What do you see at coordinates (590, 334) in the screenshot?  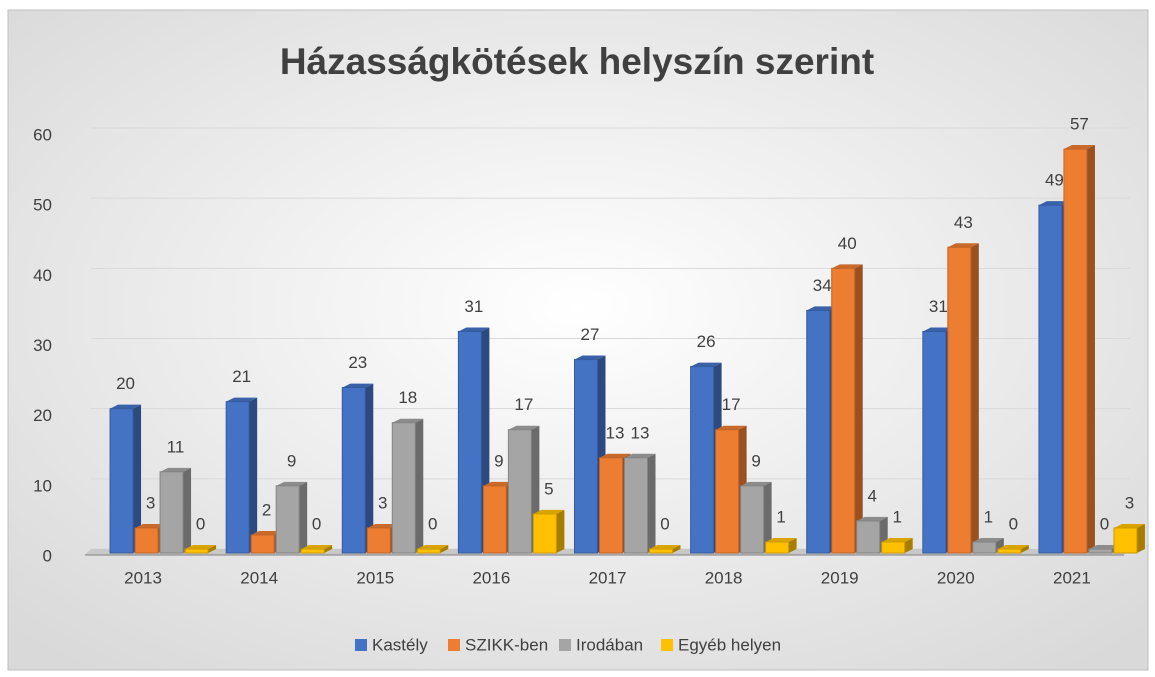 I see `data-label: 27` at bounding box center [590, 334].